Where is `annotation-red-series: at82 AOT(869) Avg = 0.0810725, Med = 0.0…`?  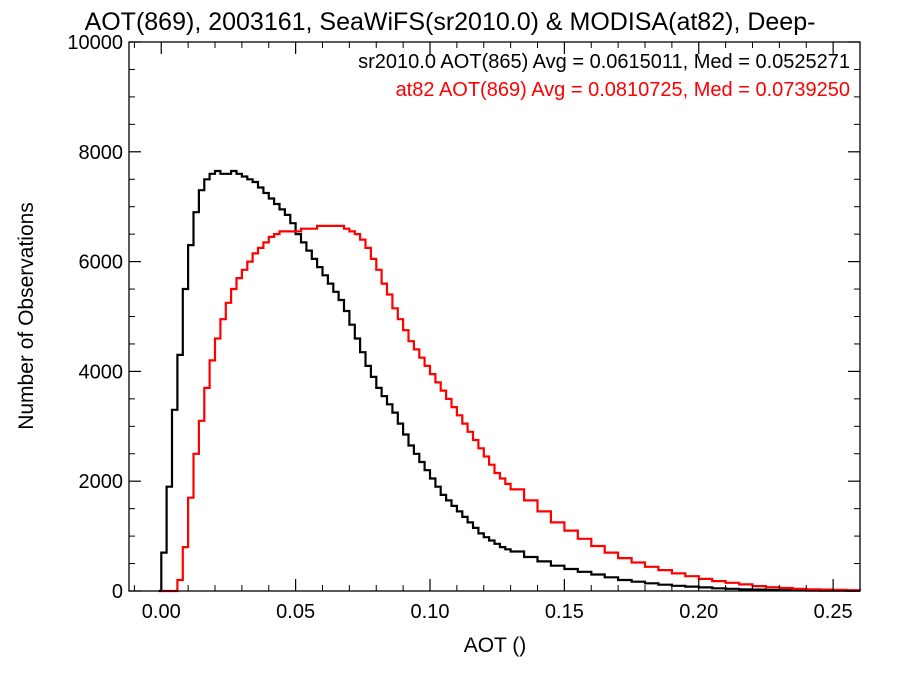
annotation-red-series: at82 AOT(869) Avg = 0.0810725, Med = 0.0… is located at coordinates (623, 90).